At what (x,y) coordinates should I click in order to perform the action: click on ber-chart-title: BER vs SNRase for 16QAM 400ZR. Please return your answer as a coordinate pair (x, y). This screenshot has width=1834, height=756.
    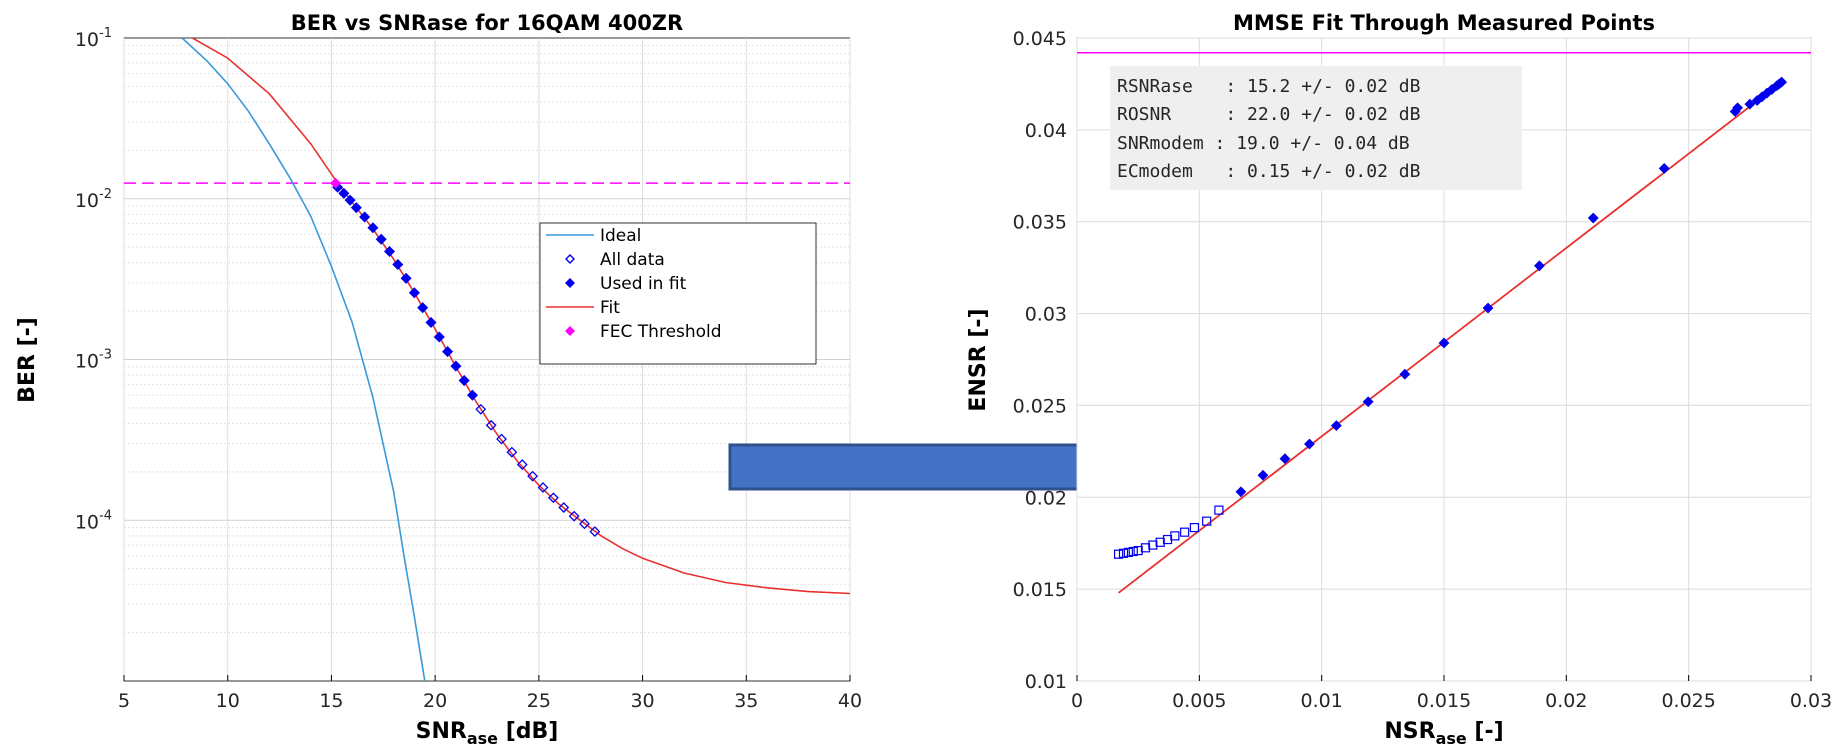
    Looking at the image, I should click on (487, 23).